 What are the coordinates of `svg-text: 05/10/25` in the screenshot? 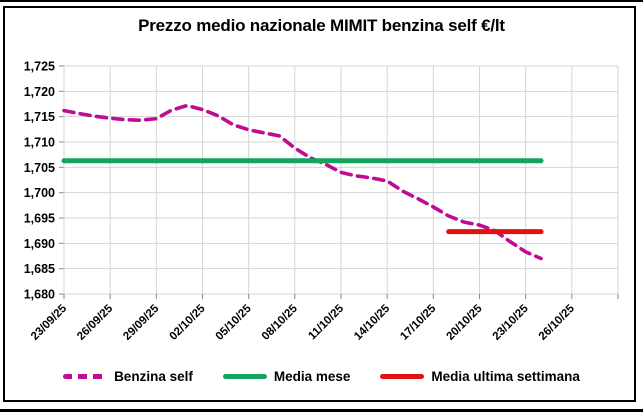 It's located at (234, 322).